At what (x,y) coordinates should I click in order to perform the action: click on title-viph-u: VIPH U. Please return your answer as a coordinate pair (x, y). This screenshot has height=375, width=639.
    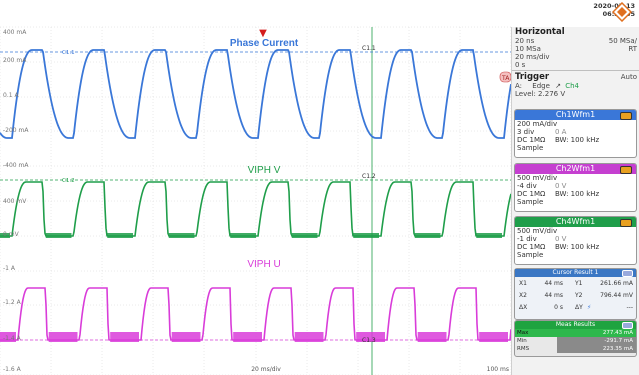
    Looking at the image, I should click on (263, 264).